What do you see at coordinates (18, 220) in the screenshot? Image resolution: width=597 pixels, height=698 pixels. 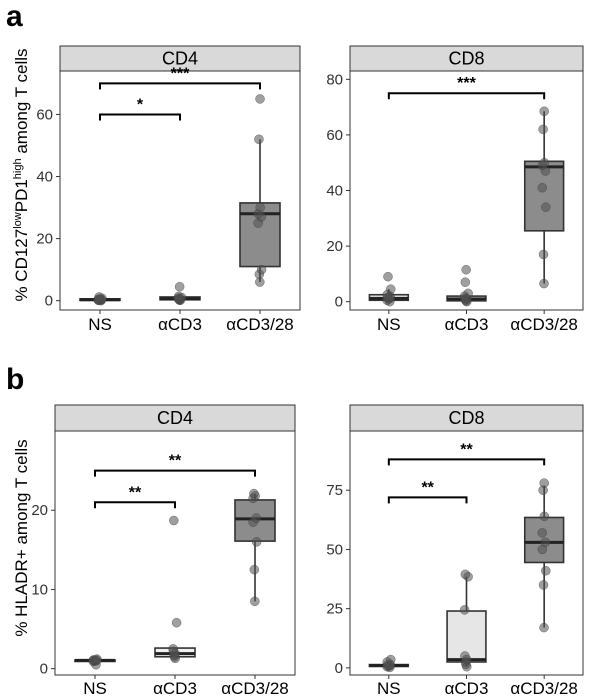 I see `y-label-a-sup1: low` at bounding box center [18, 220].